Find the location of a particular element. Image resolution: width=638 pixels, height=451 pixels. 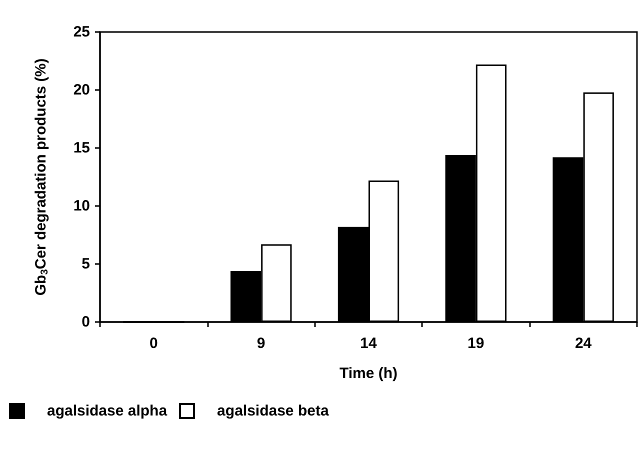

legend-label: agalsidase beta is located at coordinates (273, 411).